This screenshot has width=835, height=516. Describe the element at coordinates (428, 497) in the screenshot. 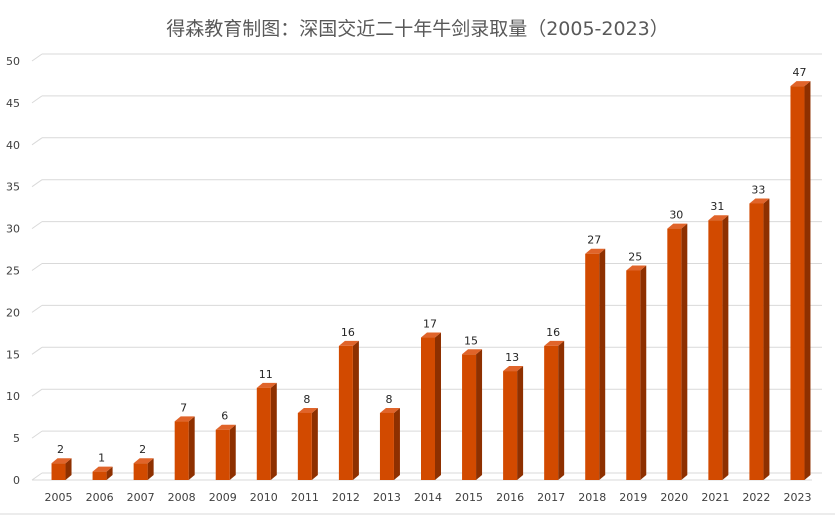

I see `x-tick-label: 2014` at that location.